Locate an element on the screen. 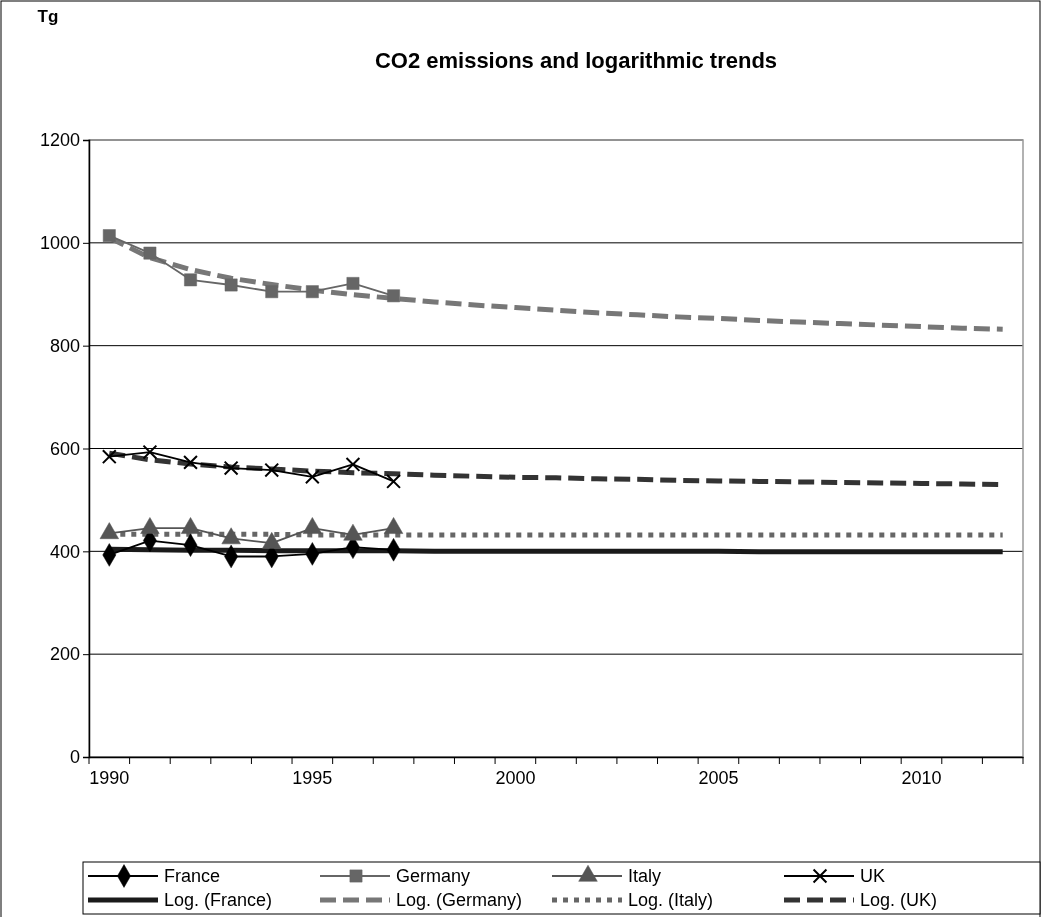  legend-label: Log. (Germany) is located at coordinates (459, 900).